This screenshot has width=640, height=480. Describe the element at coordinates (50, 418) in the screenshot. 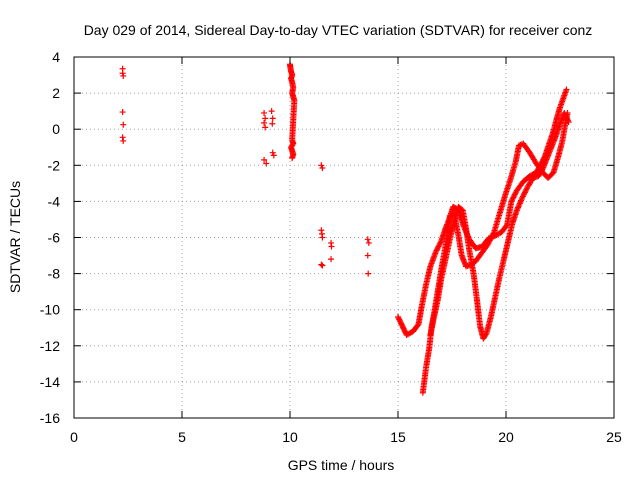

I see `y-tick-label: -16` at that location.